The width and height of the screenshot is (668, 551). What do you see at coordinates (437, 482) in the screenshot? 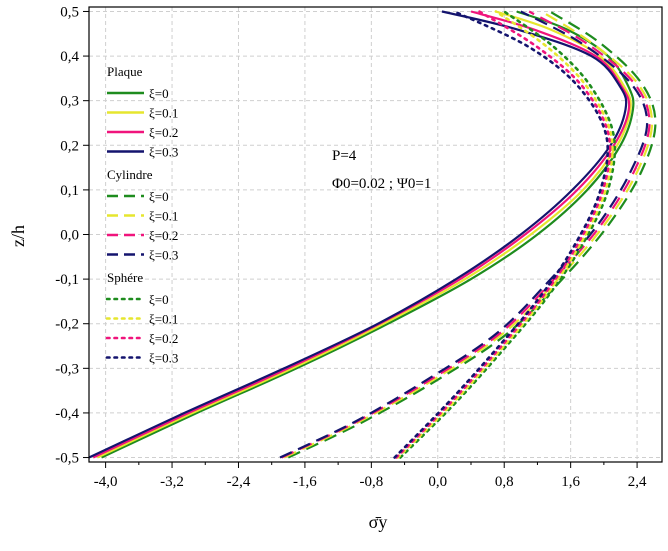
I see `x-tick-label: 0,0` at bounding box center [437, 482].